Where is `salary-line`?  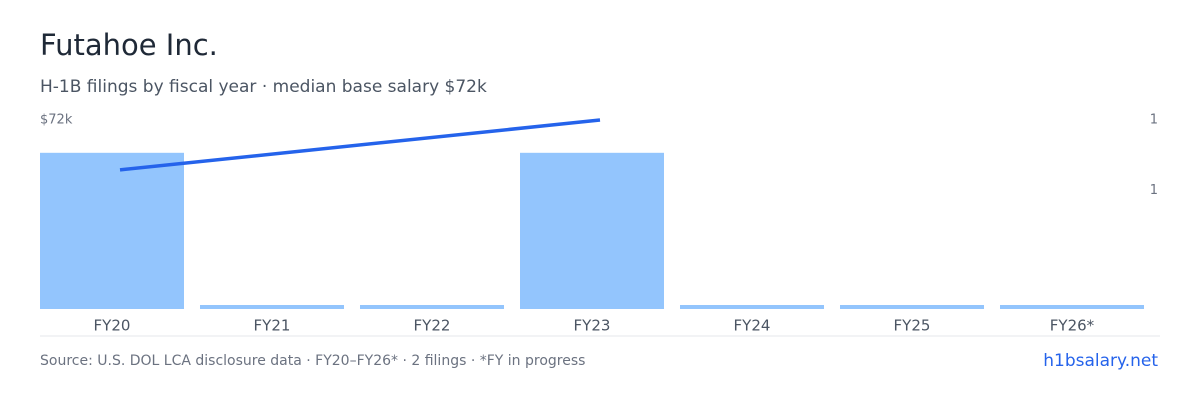
salary-line is located at coordinates (360, 145).